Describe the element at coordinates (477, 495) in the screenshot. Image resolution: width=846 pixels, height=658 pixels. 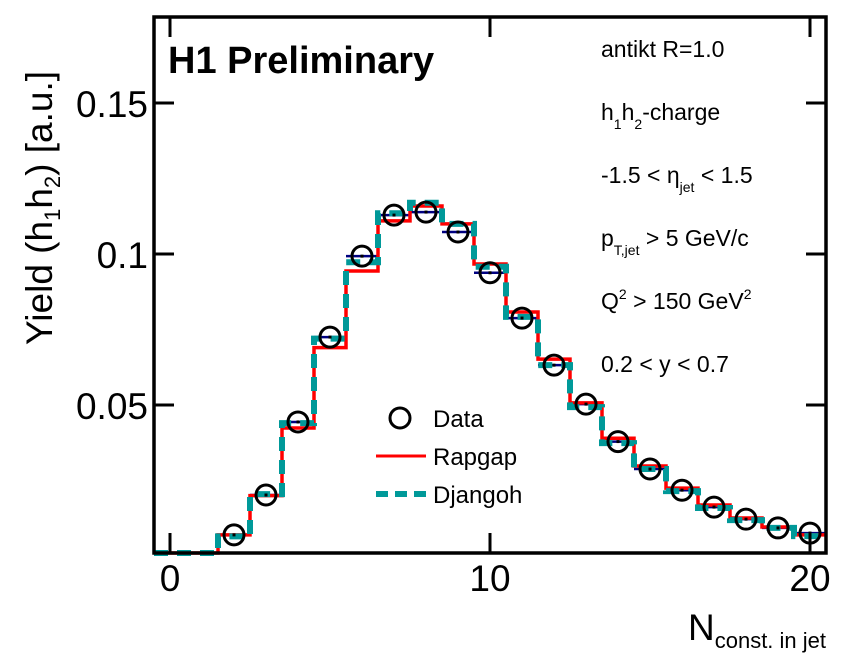
I see `legend-label: Djangoh` at that location.